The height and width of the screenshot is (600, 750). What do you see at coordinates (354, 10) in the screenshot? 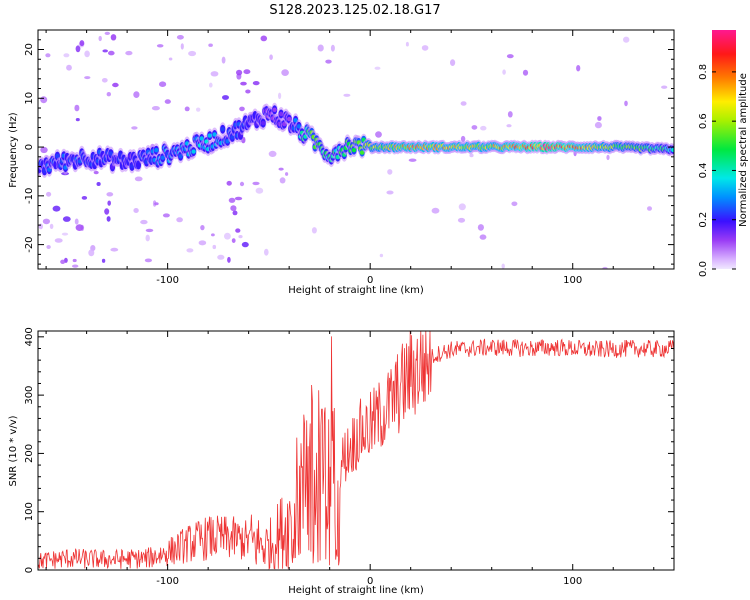
I see `chart-title: S128.2023.125.02.18.G17` at bounding box center [354, 10].